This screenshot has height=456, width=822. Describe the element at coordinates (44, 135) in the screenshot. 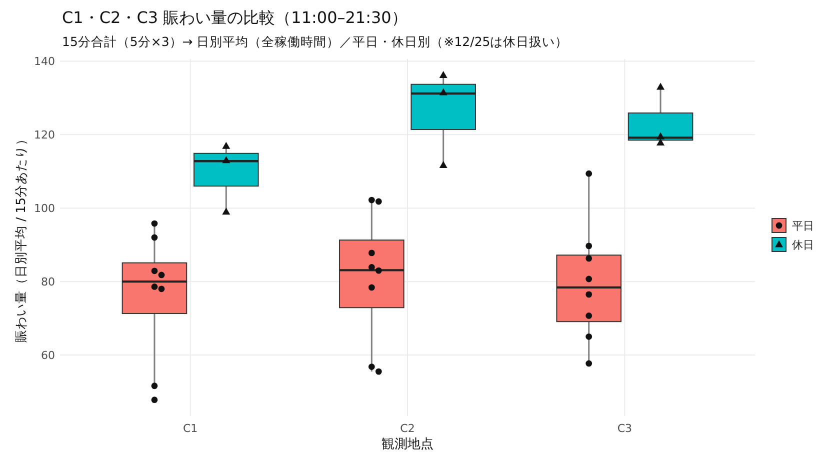

I see `y-tick-label: 120` at that location.